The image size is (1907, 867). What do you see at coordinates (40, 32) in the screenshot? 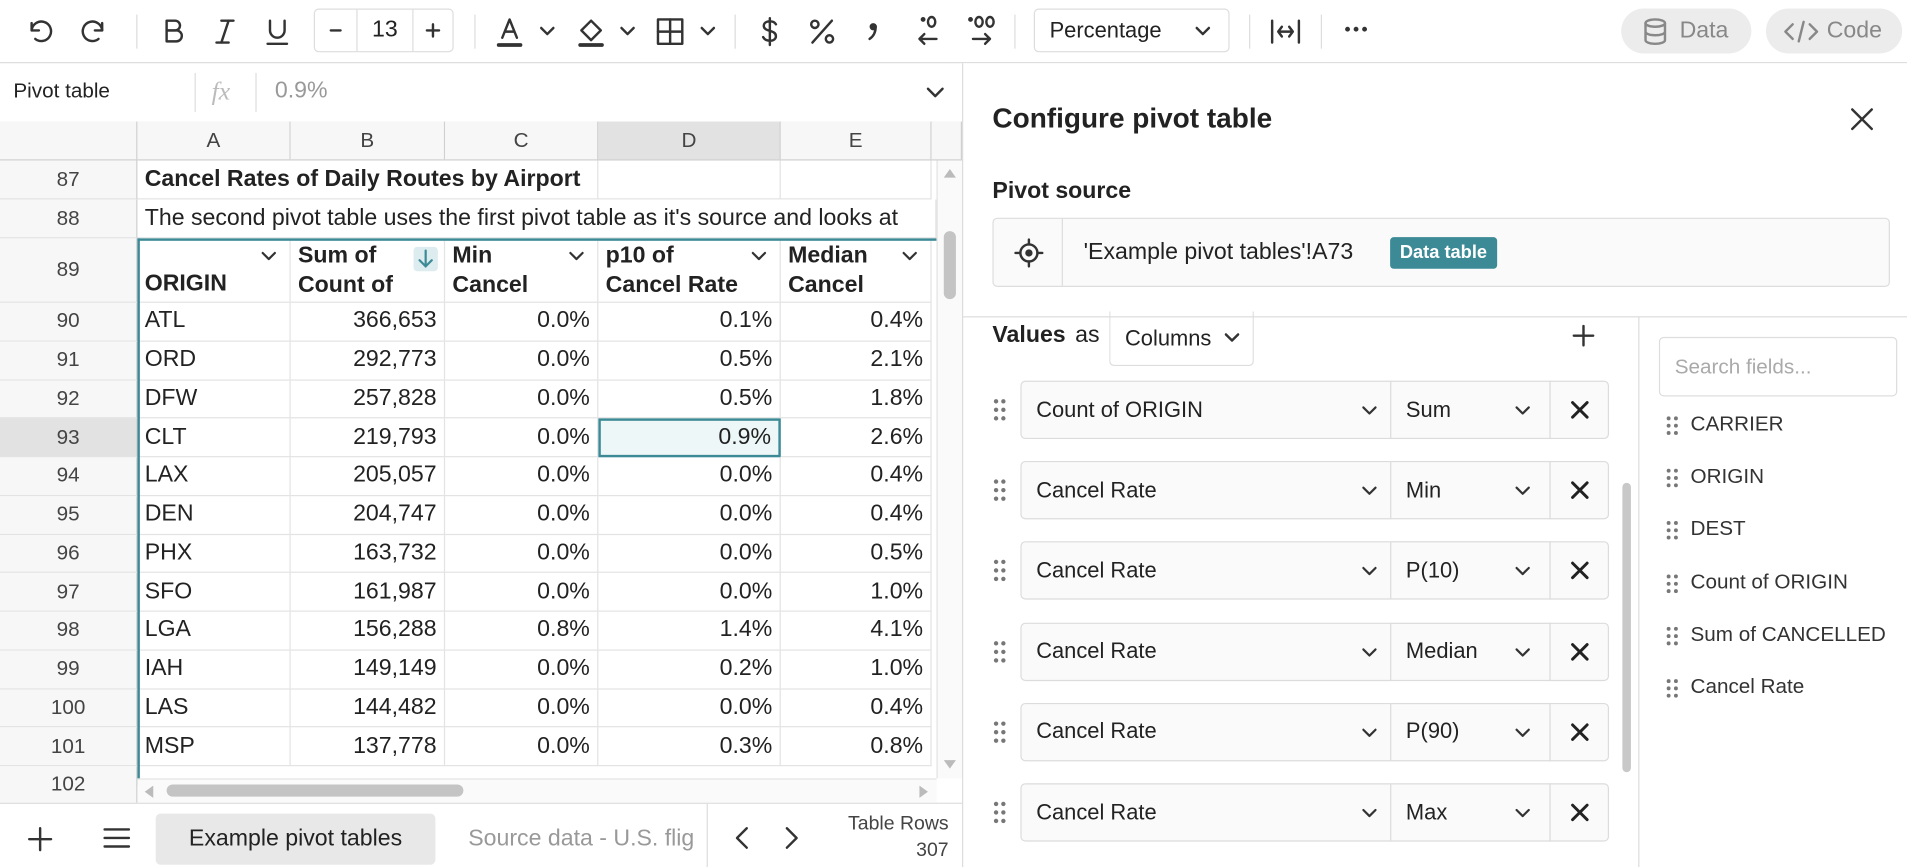
I see `undo-icon` at bounding box center [40, 32].